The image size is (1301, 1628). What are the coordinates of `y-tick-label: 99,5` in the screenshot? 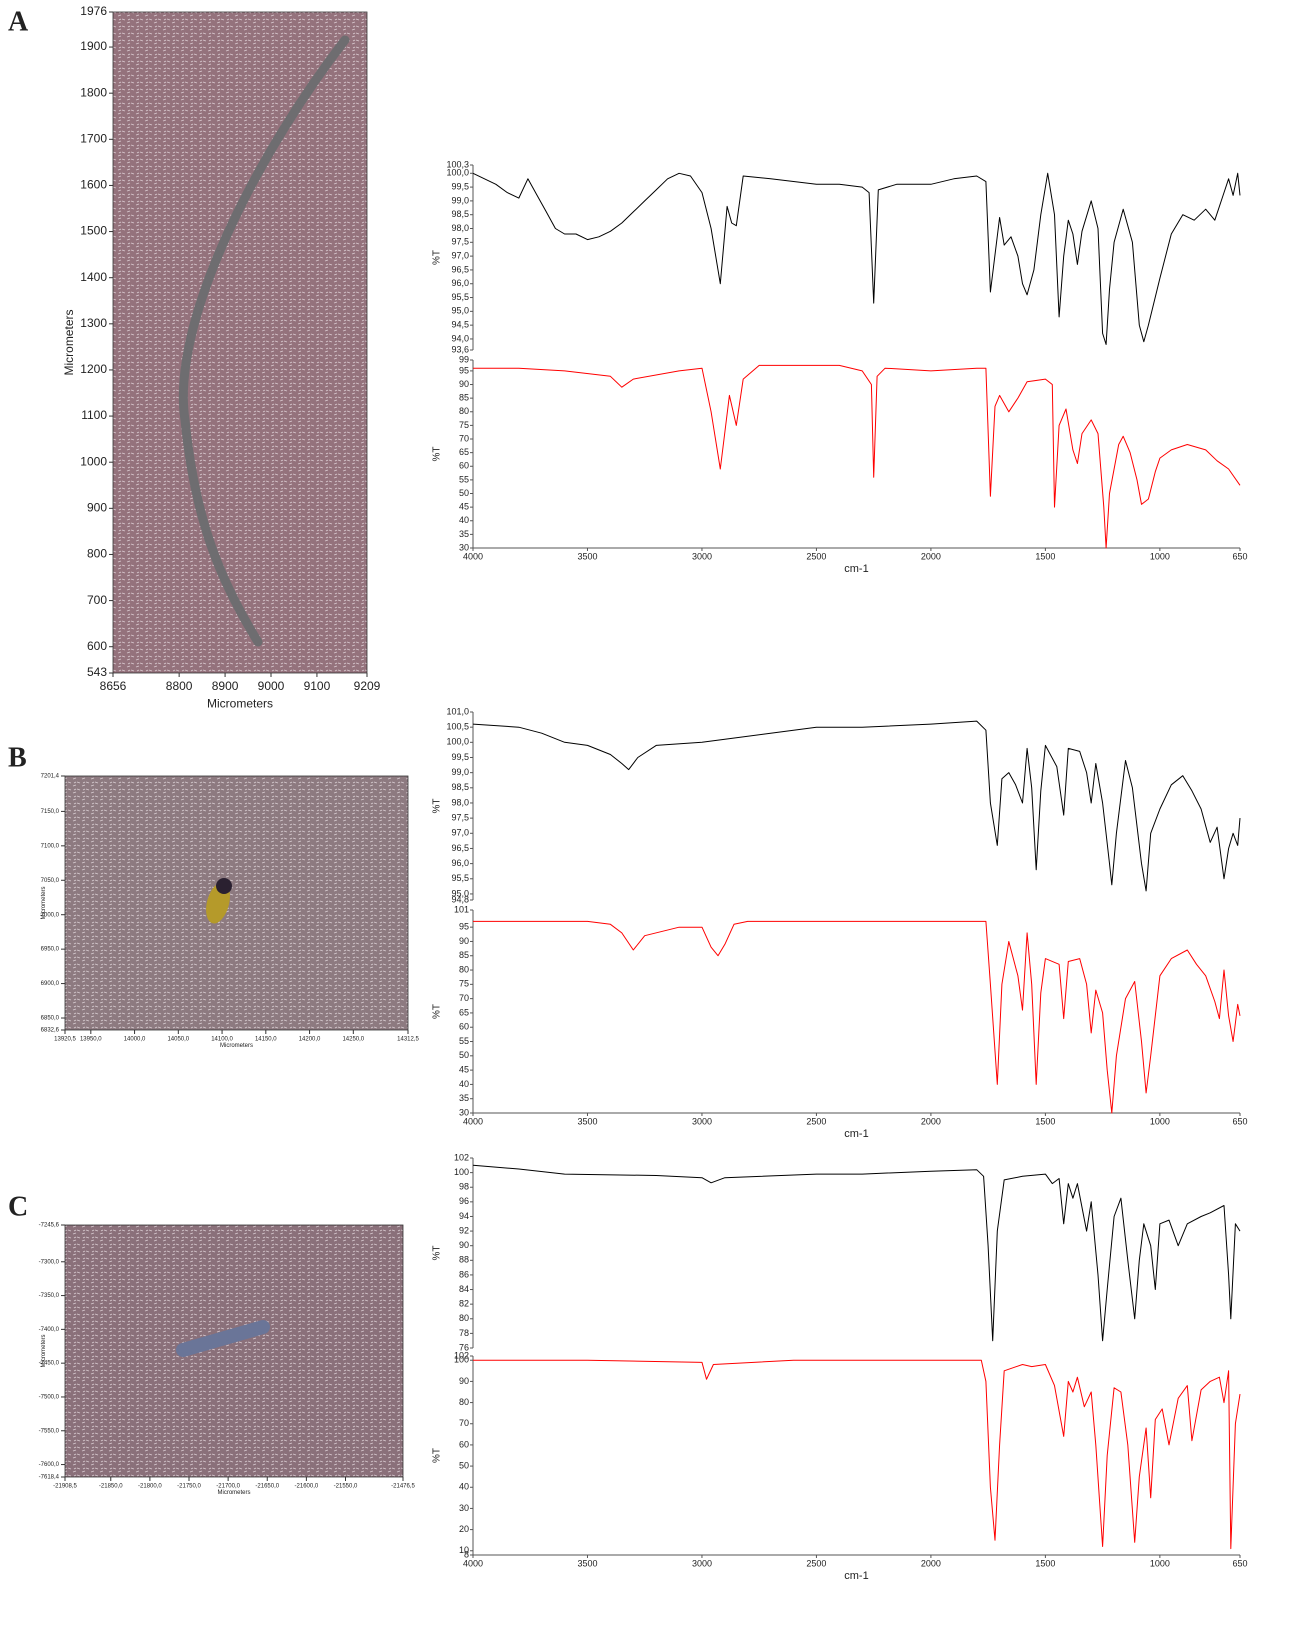 It's located at (460, 186).